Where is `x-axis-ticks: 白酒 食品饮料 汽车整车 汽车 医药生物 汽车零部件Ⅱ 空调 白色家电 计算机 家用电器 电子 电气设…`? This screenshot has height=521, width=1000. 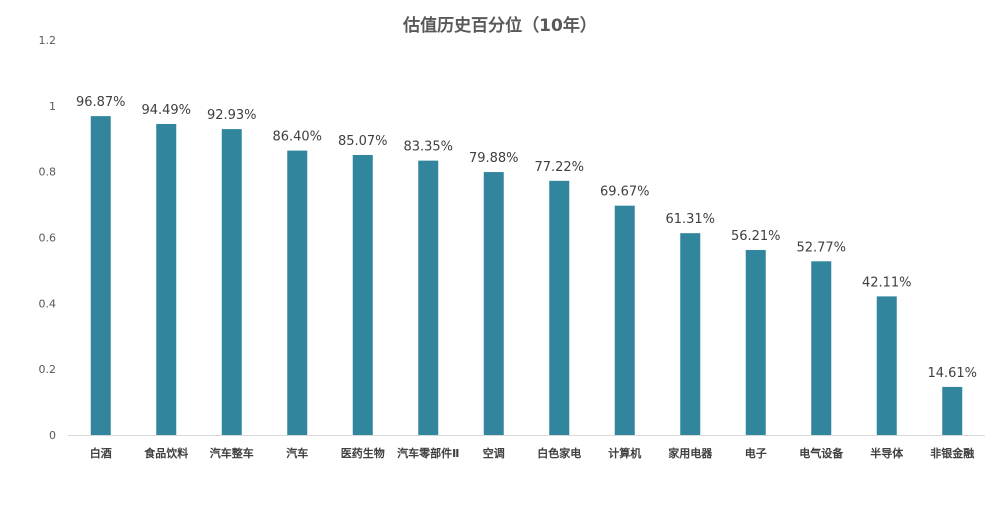
x-axis-ticks: 白酒 食品饮料 汽车整车 汽车 医药生物 汽车零部件Ⅱ 空调 白色家电 计算机 家用电器 电子 电气设… is located at coordinates (532, 453).